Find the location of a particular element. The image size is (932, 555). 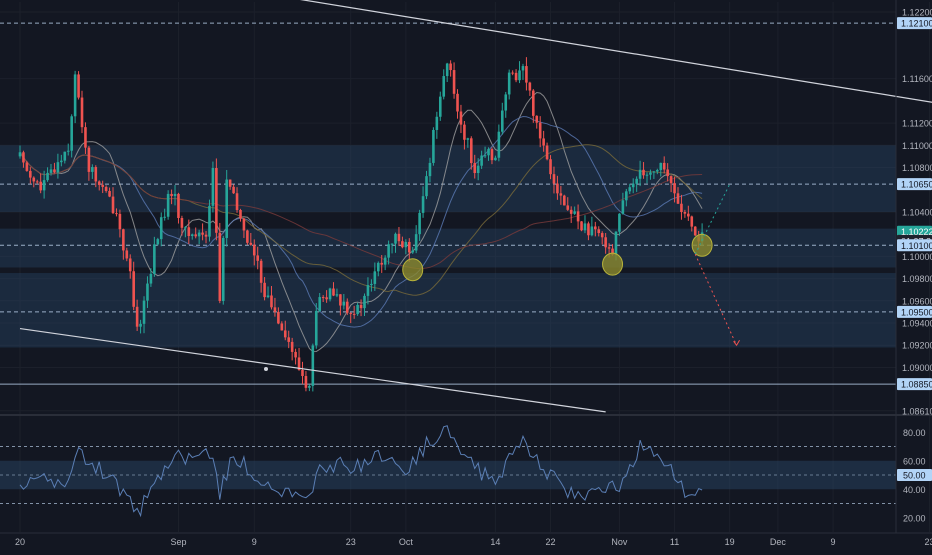

projection-up-line is located at coordinates (712, 219).